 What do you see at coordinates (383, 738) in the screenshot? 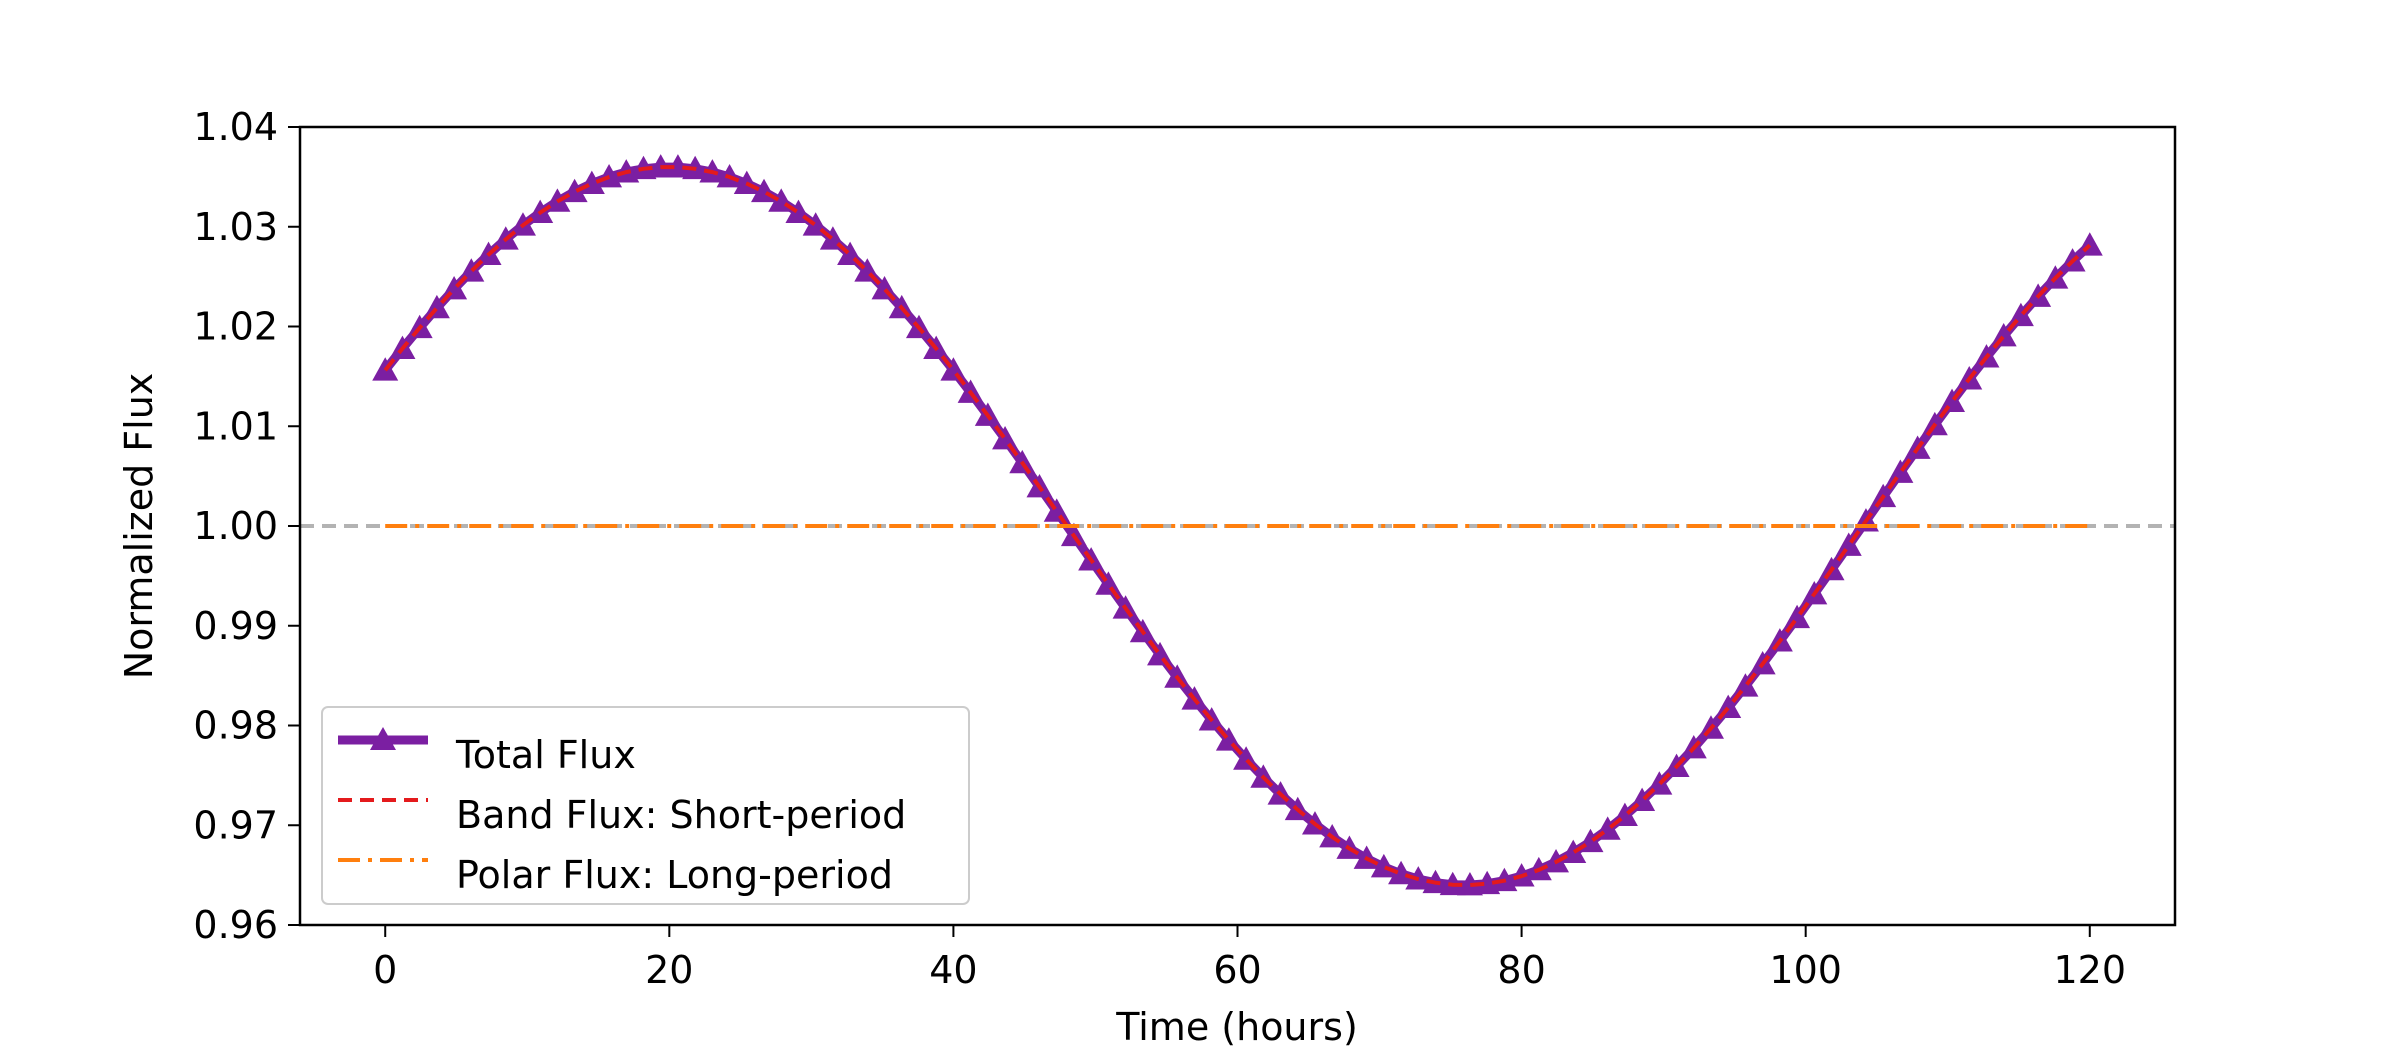
I see `legend-marker-total-flux` at bounding box center [383, 738].